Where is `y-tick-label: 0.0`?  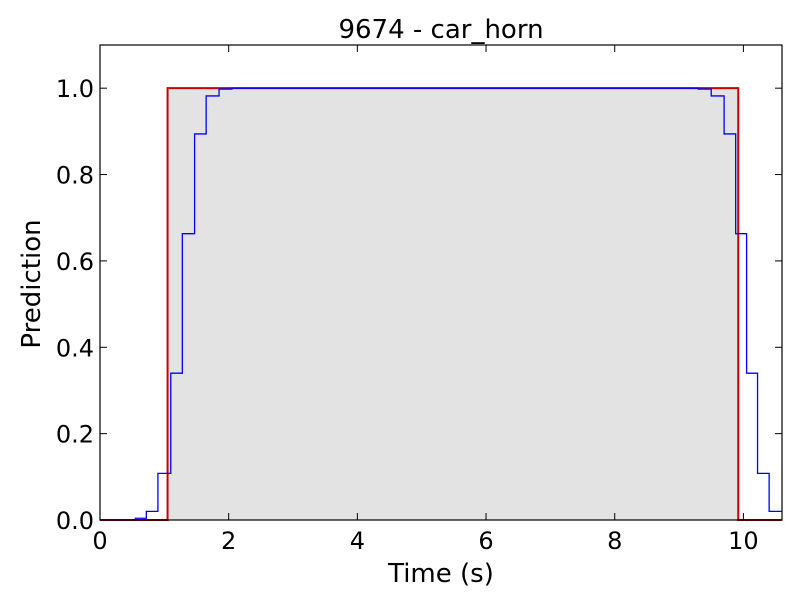 y-tick-label: 0.0 is located at coordinates (75, 521).